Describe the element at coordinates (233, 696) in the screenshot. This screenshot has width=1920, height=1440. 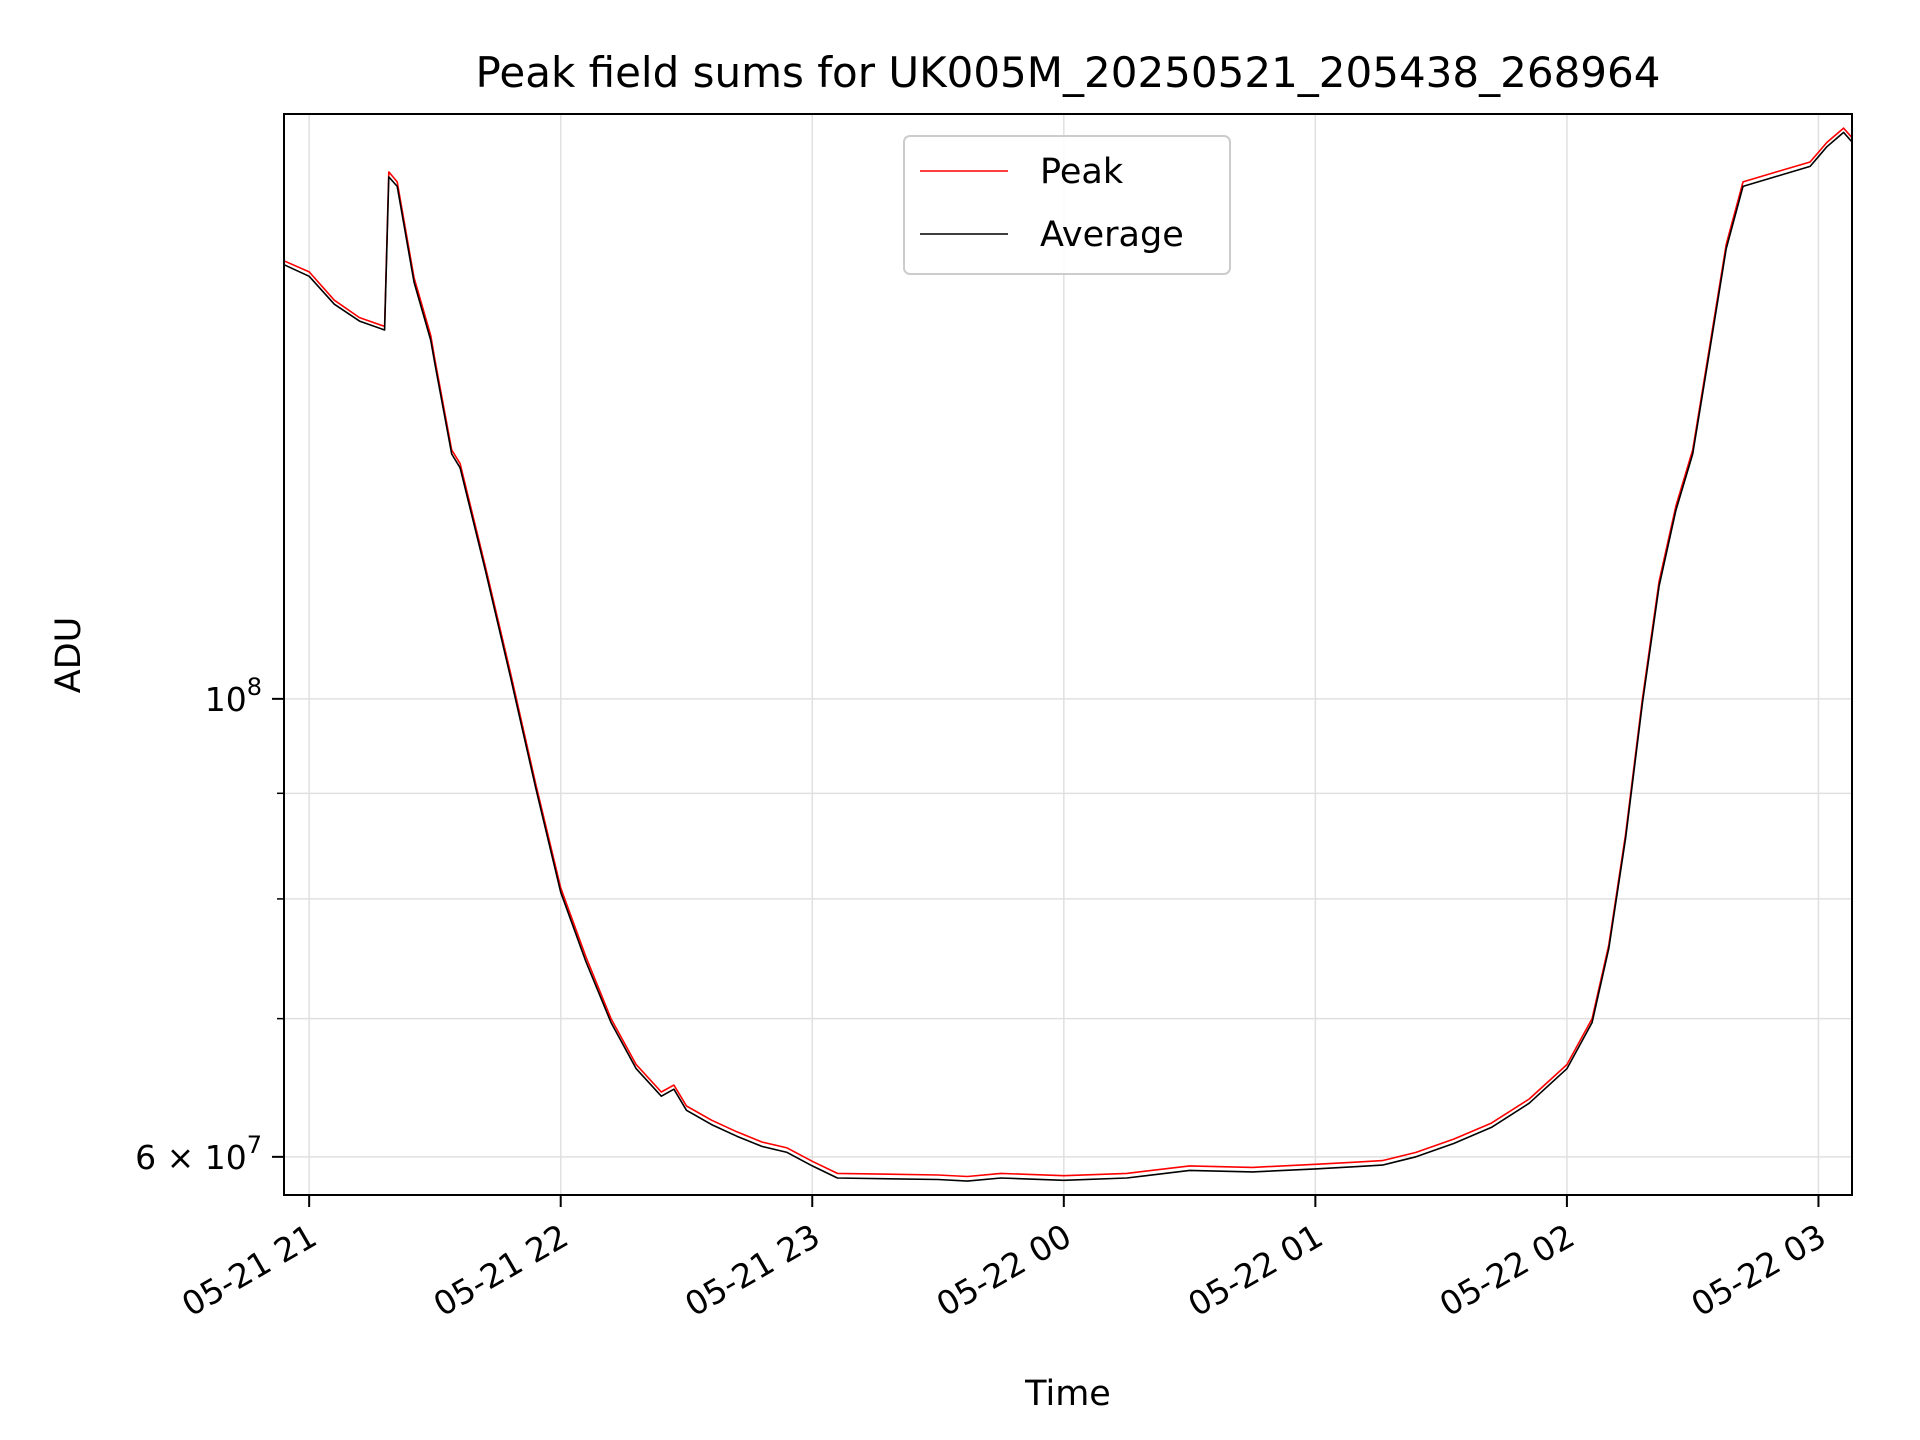
I see `y-tick-label: 108` at that location.